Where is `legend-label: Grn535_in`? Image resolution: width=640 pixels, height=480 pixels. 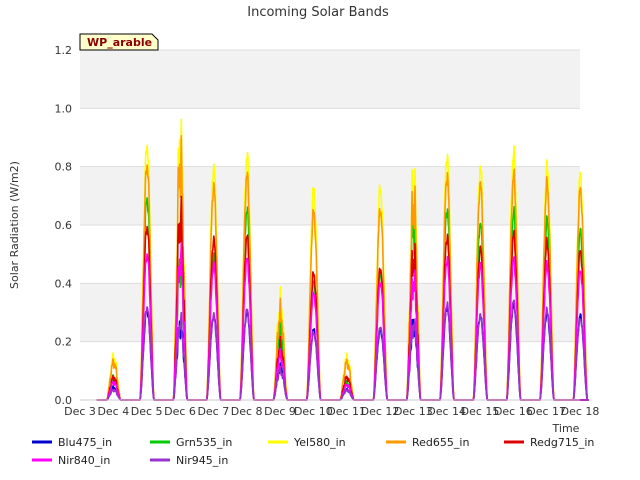 legend-label: Grn535_in is located at coordinates (204, 442).